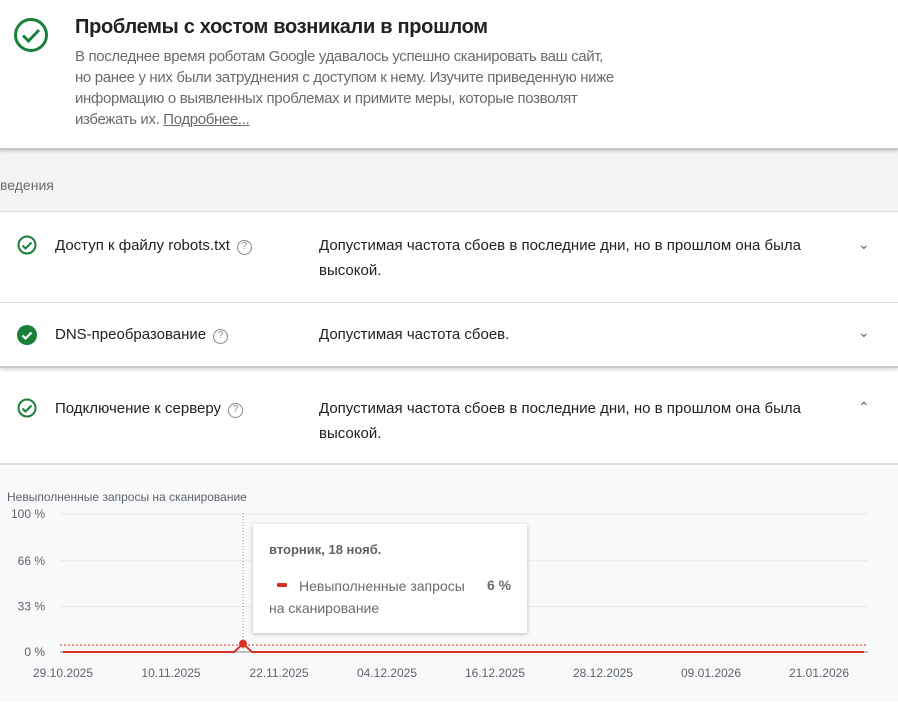 The width and height of the screenshot is (898, 703). I want to click on x-tick-label: 16.12.2025, so click(495, 673).